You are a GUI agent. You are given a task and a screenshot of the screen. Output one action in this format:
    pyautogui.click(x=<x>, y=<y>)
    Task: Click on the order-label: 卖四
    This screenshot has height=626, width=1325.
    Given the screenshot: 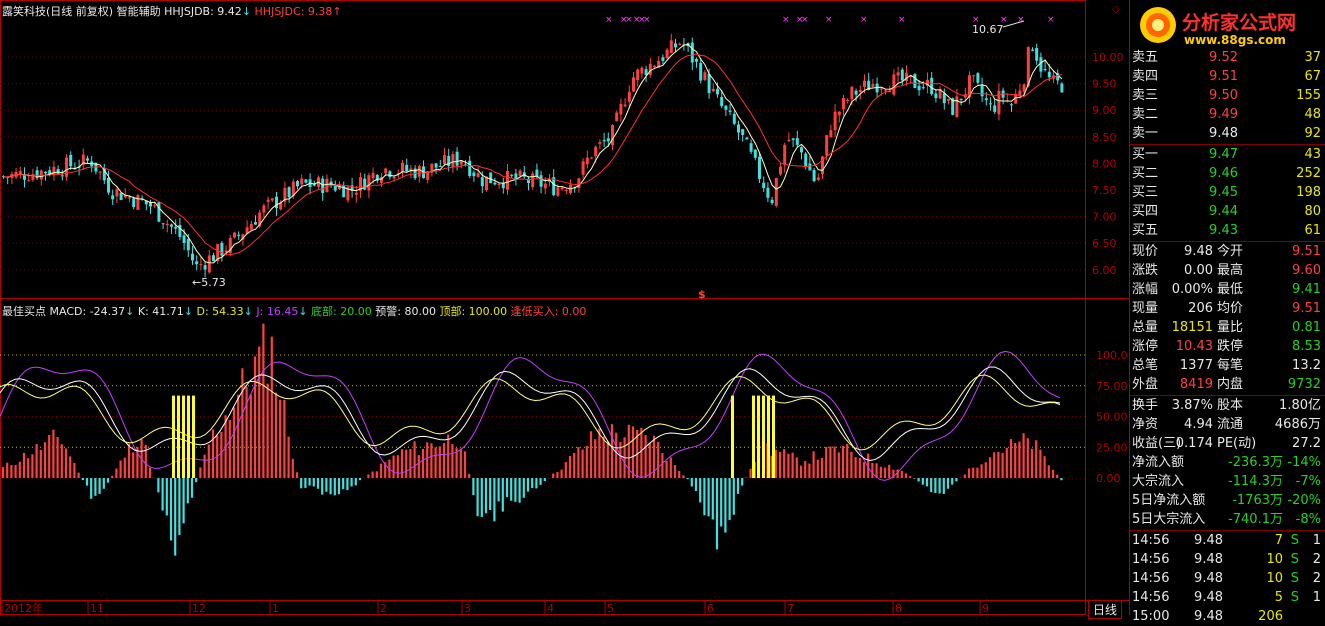 What is the action you would take?
    pyautogui.click(x=1145, y=76)
    